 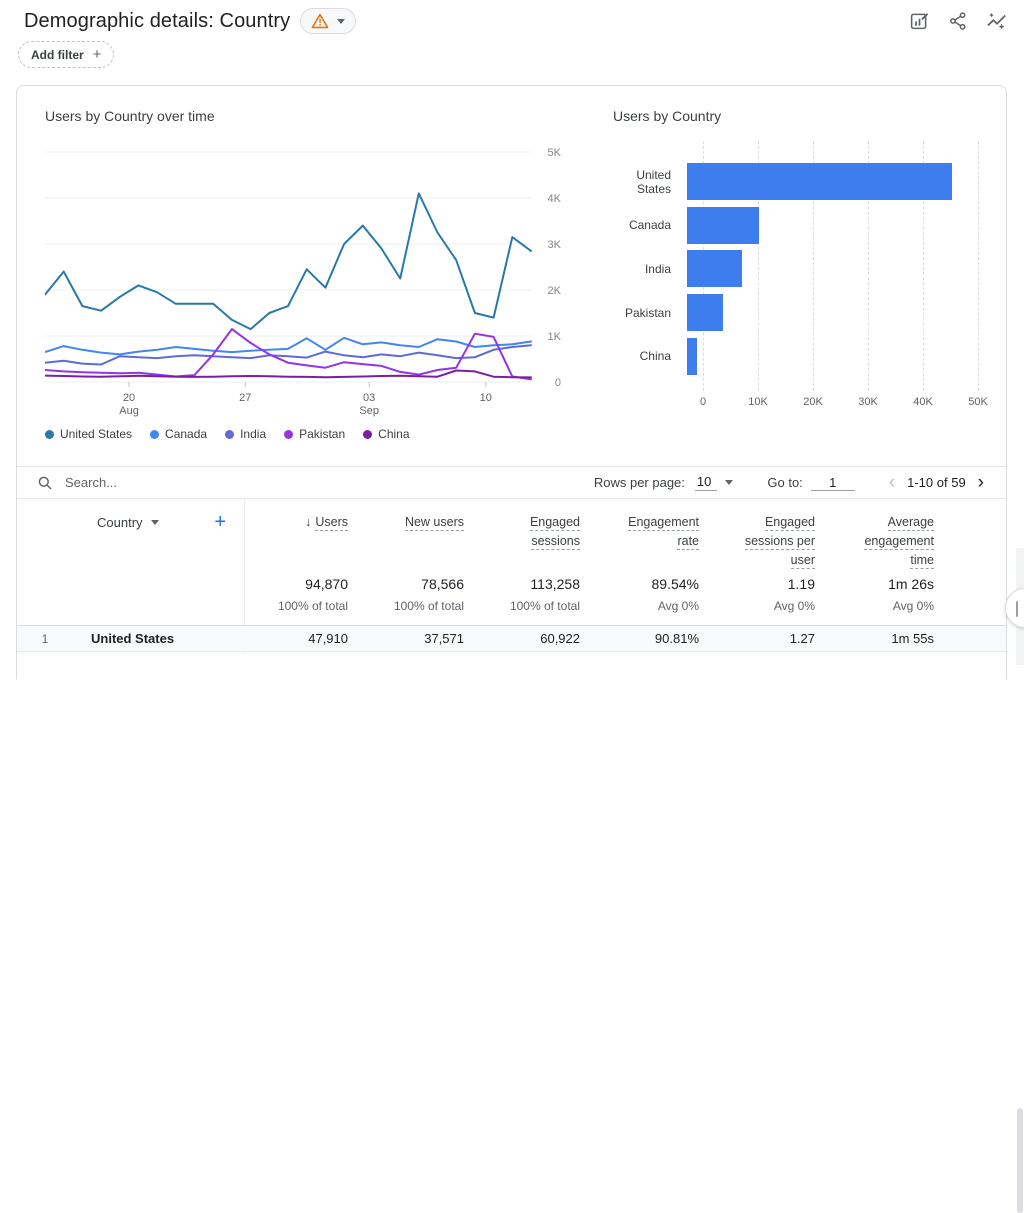 What do you see at coordinates (874, 541) in the screenshot?
I see `metric-header-average-engagement-time: Average engagement time` at bounding box center [874, 541].